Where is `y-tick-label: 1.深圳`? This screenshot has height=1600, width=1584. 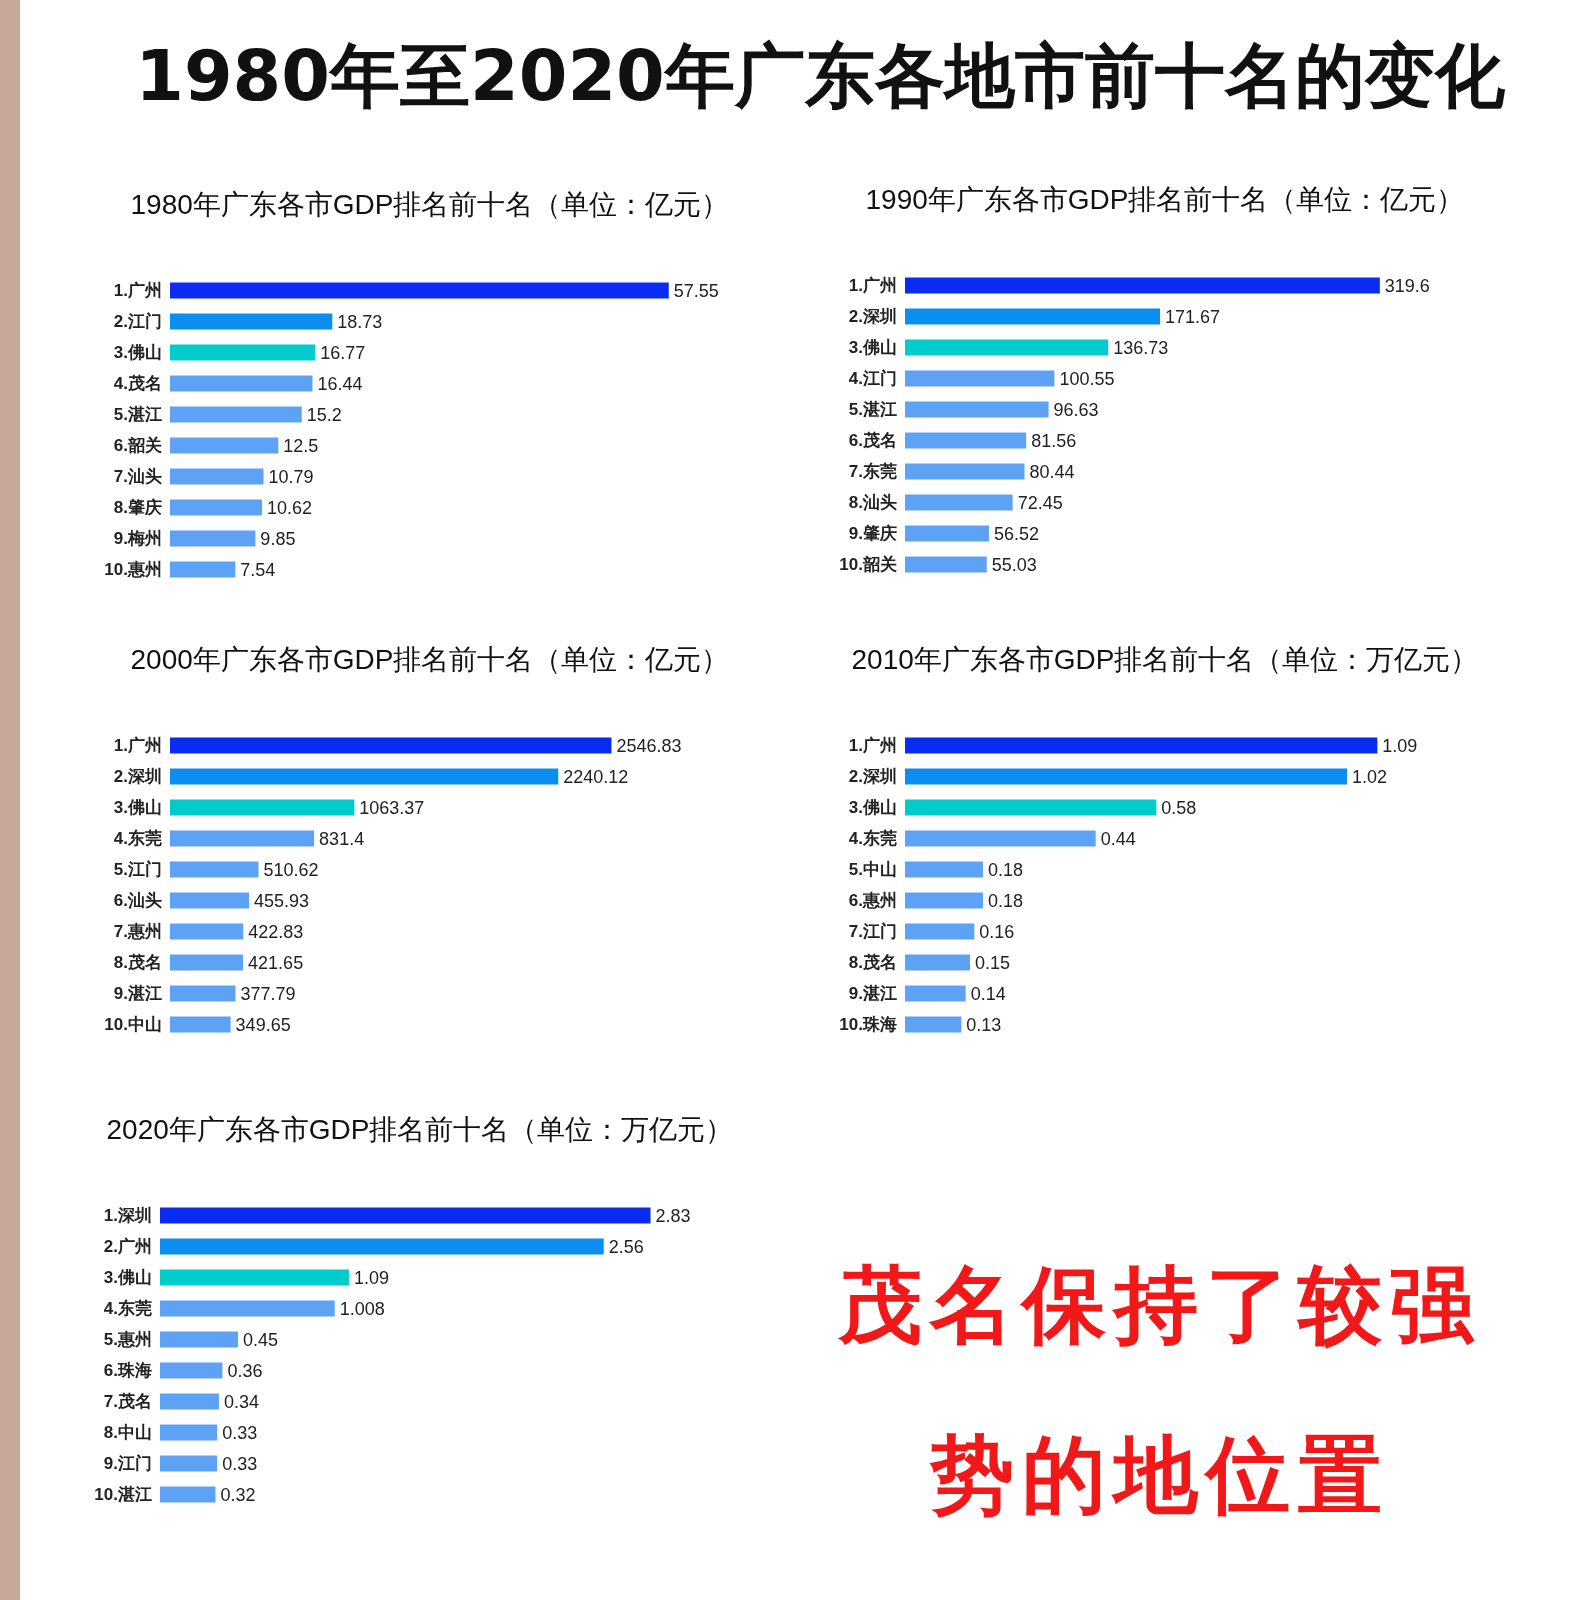
y-tick-label: 1.深圳 is located at coordinates (127, 1215).